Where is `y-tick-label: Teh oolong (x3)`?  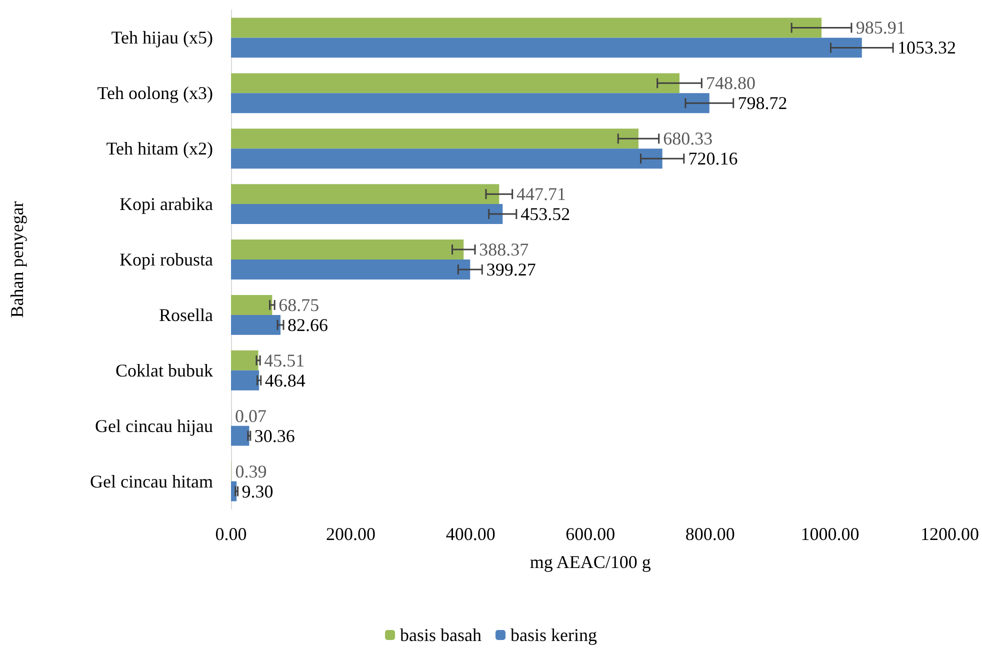
y-tick-label: Teh oolong (x3) is located at coordinates (155, 93).